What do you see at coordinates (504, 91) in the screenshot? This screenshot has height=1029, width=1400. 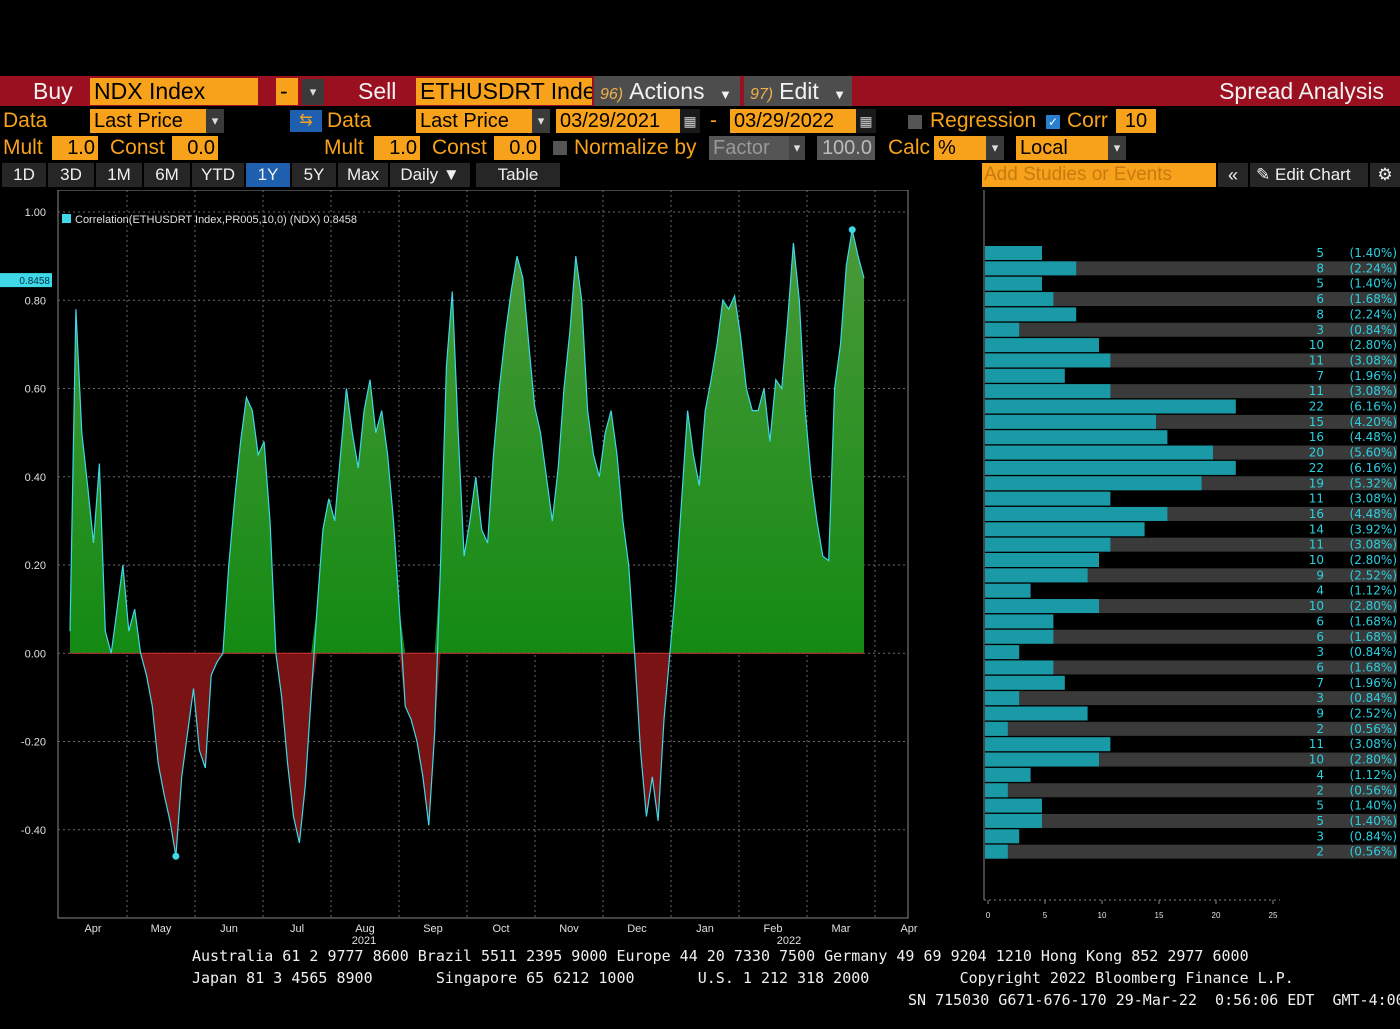 I see `sell-ticker-input: ETHUSDRT Index` at bounding box center [504, 91].